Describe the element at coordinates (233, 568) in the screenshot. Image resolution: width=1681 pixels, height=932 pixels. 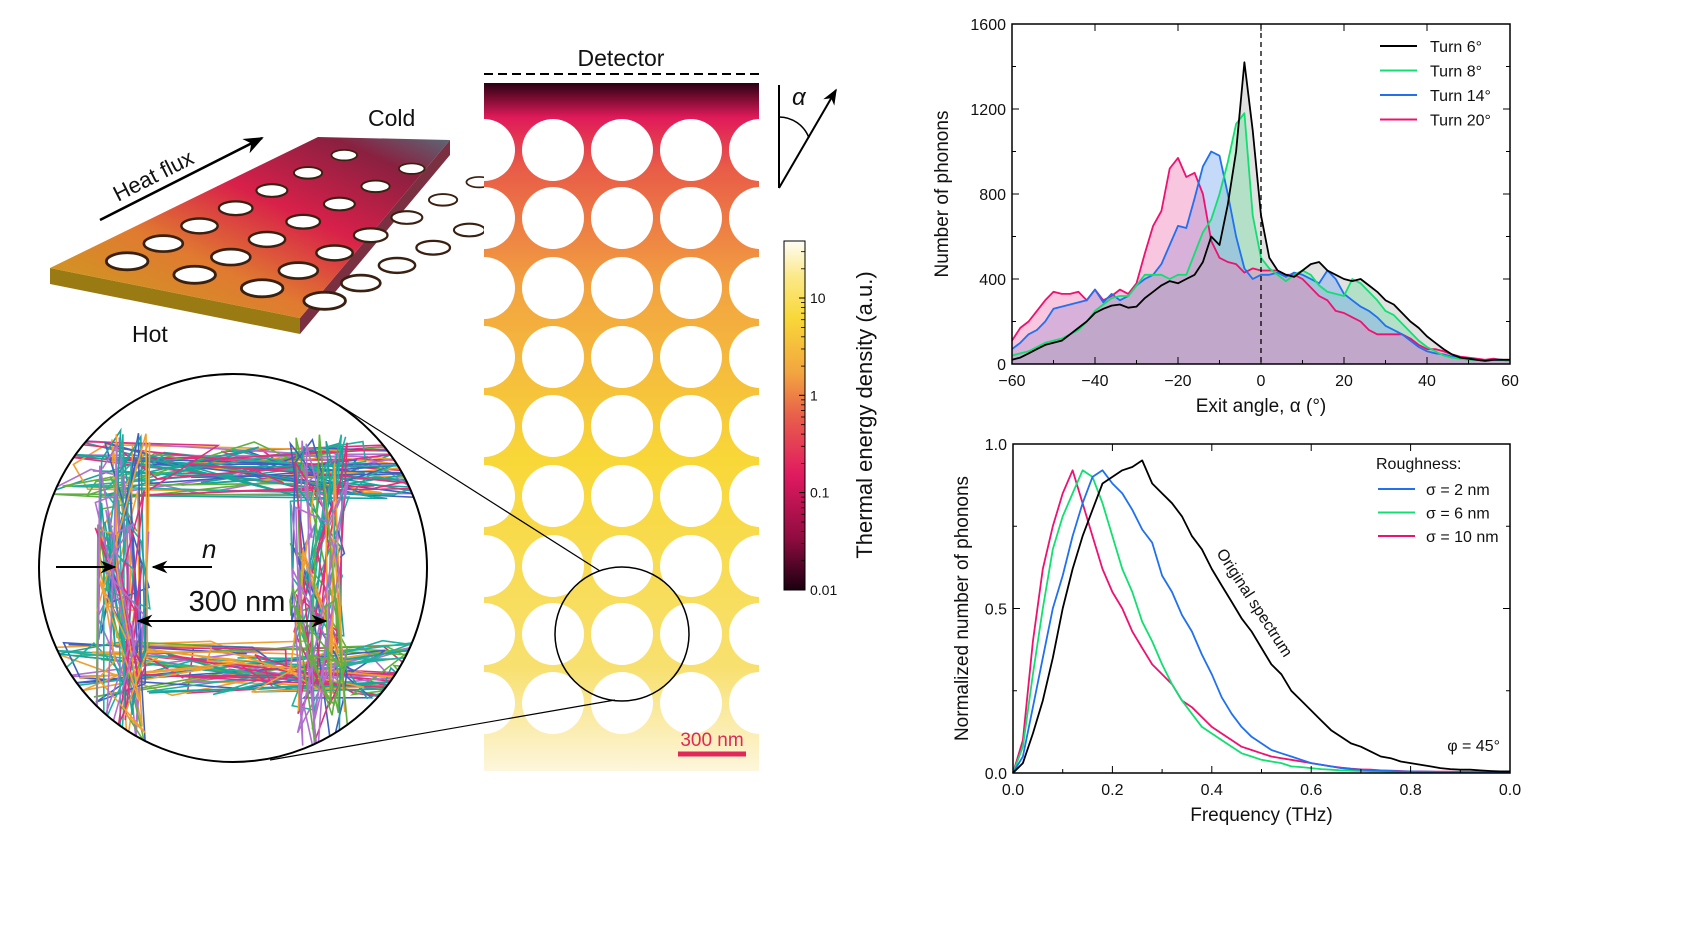
I see `zoom-circle-border` at that location.